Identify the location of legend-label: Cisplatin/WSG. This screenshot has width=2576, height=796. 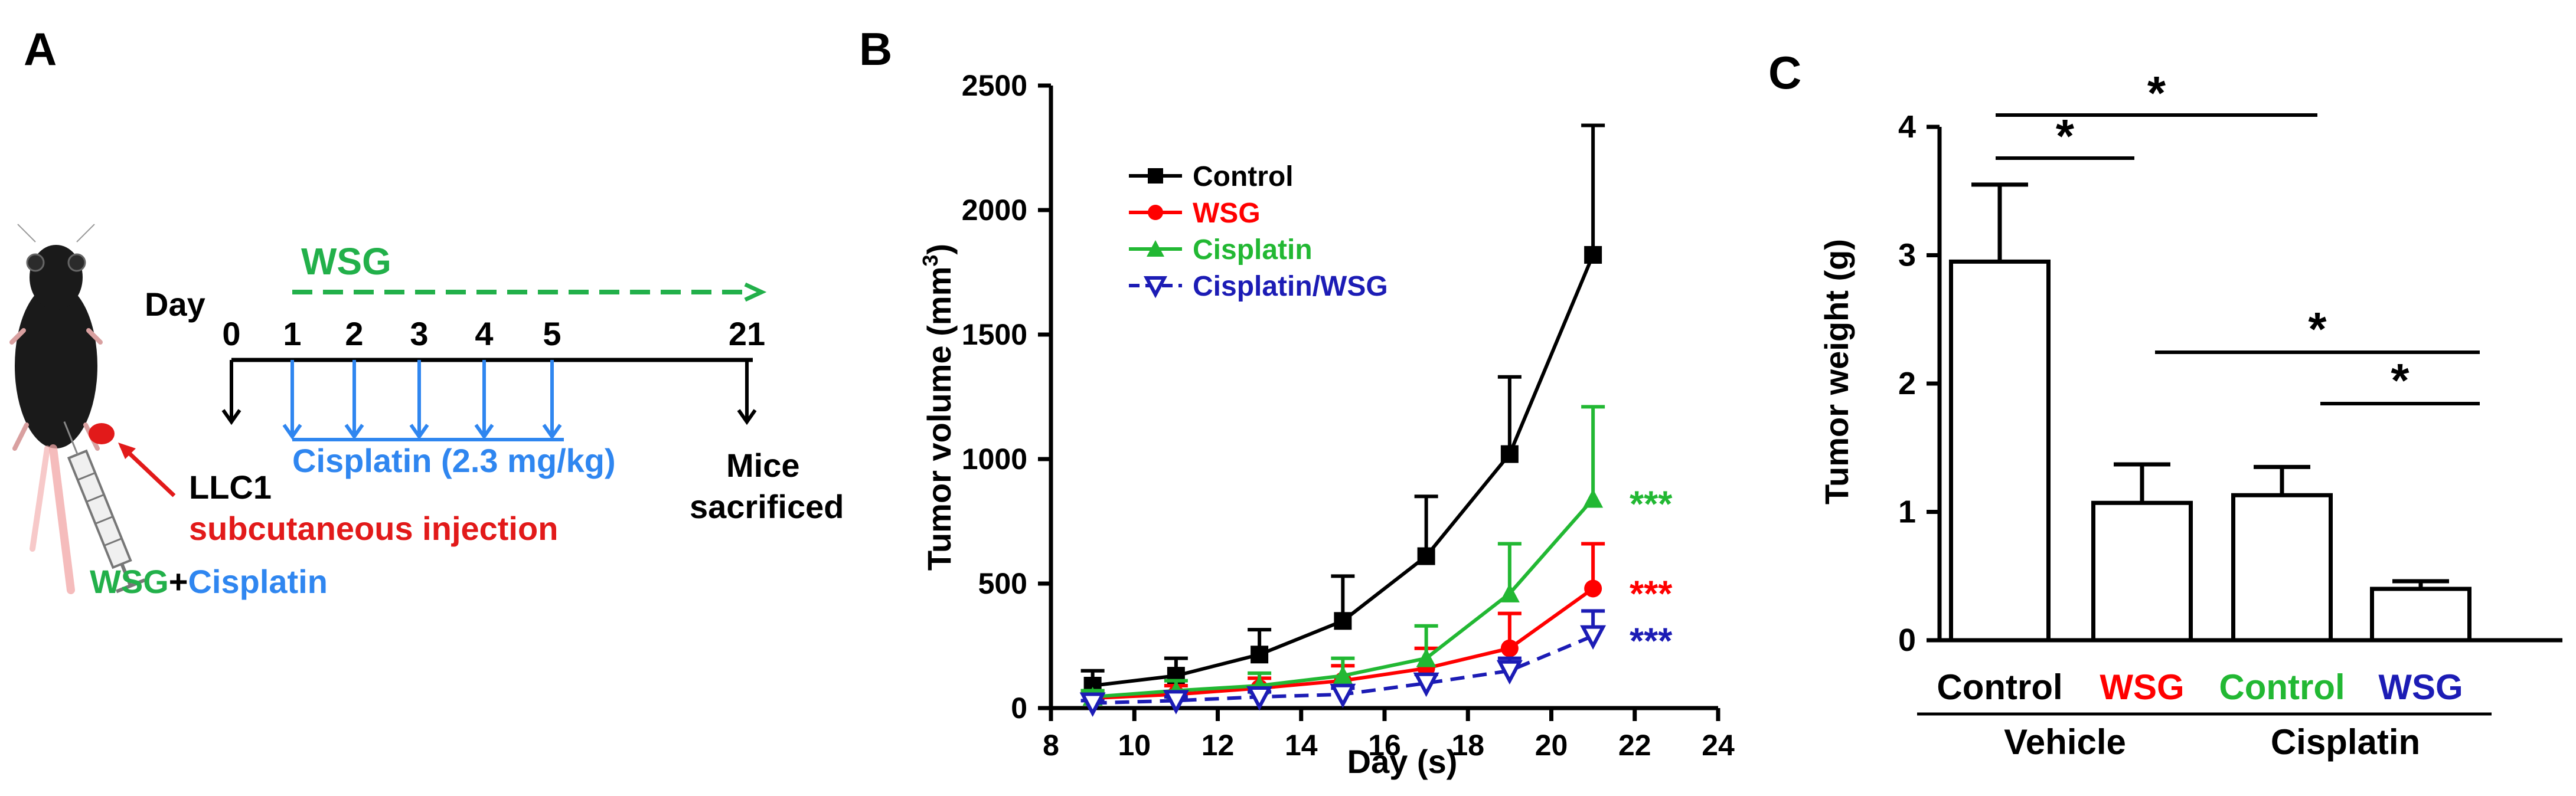
(1290, 286).